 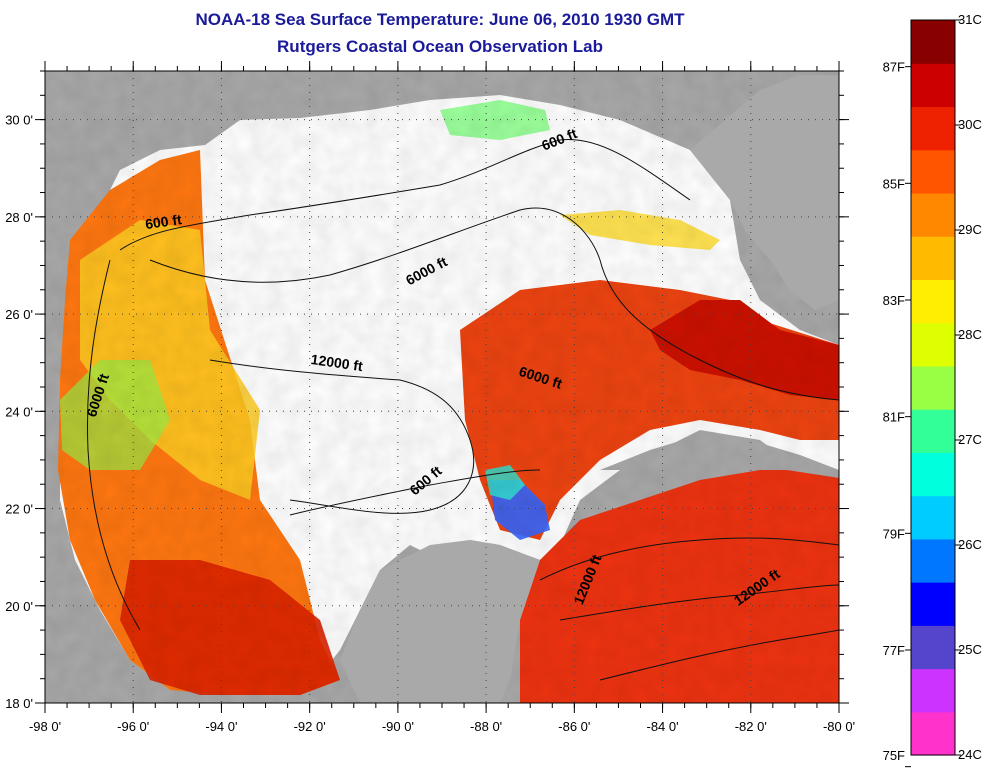 What do you see at coordinates (113, 445) in the screenshot?
I see `contour-600ft-west` at bounding box center [113, 445].